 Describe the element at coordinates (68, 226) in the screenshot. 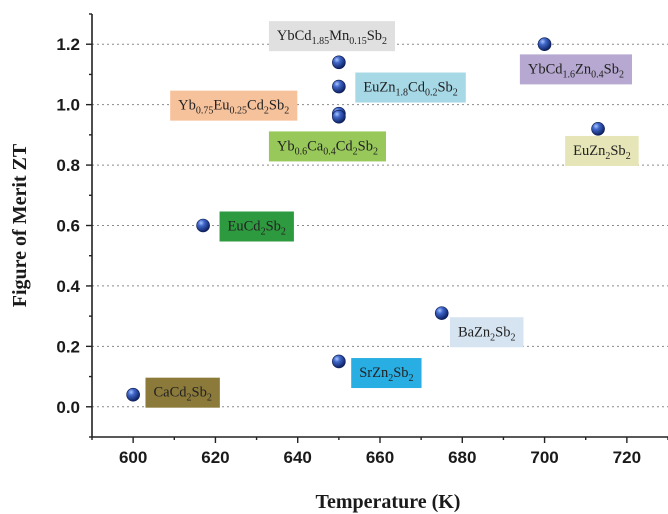

I see `y-tick-label: 0.6` at that location.